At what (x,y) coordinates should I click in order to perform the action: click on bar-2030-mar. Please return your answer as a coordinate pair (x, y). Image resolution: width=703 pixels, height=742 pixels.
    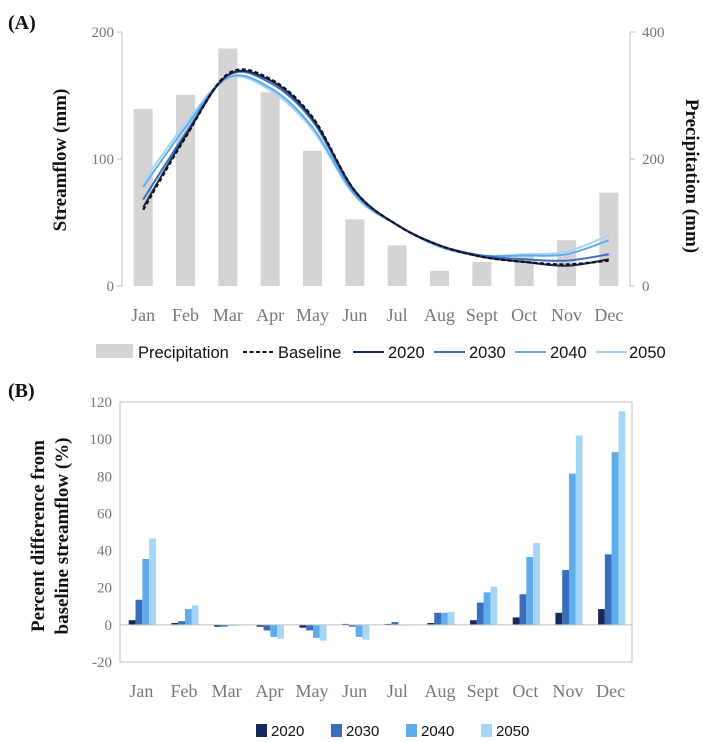
    Looking at the image, I should click on (224, 625).